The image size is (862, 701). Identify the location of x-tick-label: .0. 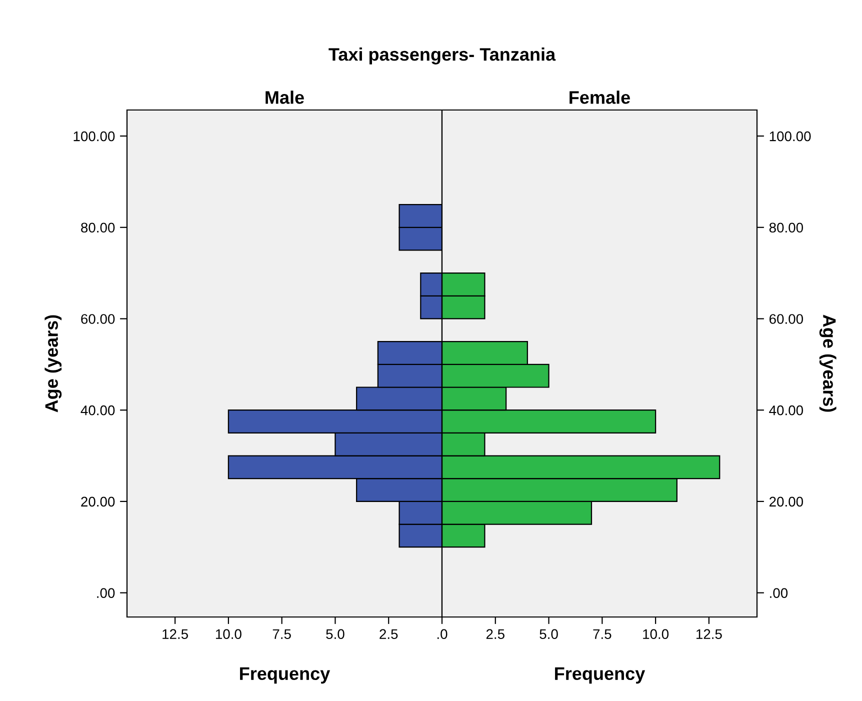
(442, 634).